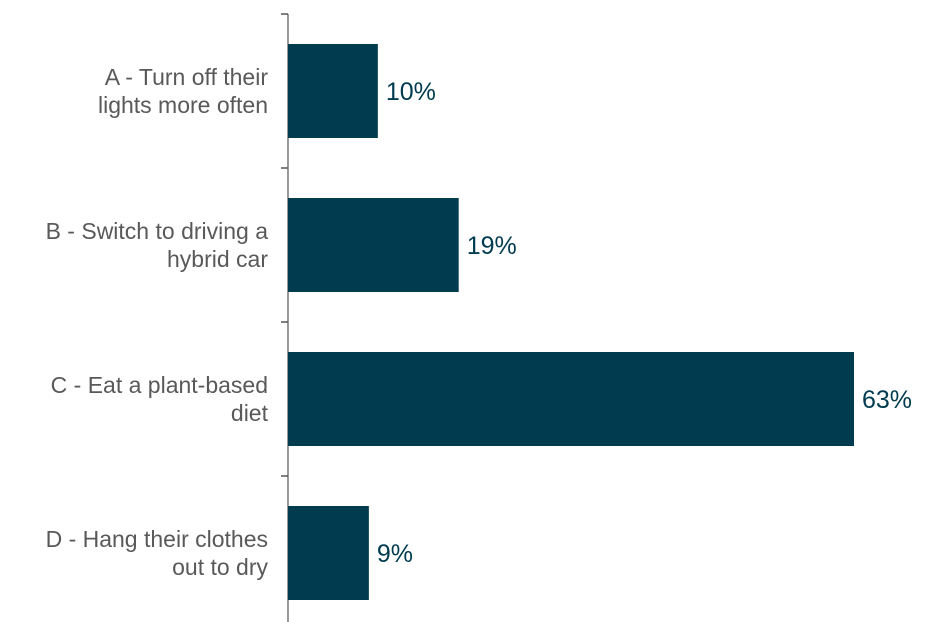  Describe the element at coordinates (250, 413) in the screenshot. I see `category-label: diet` at that location.